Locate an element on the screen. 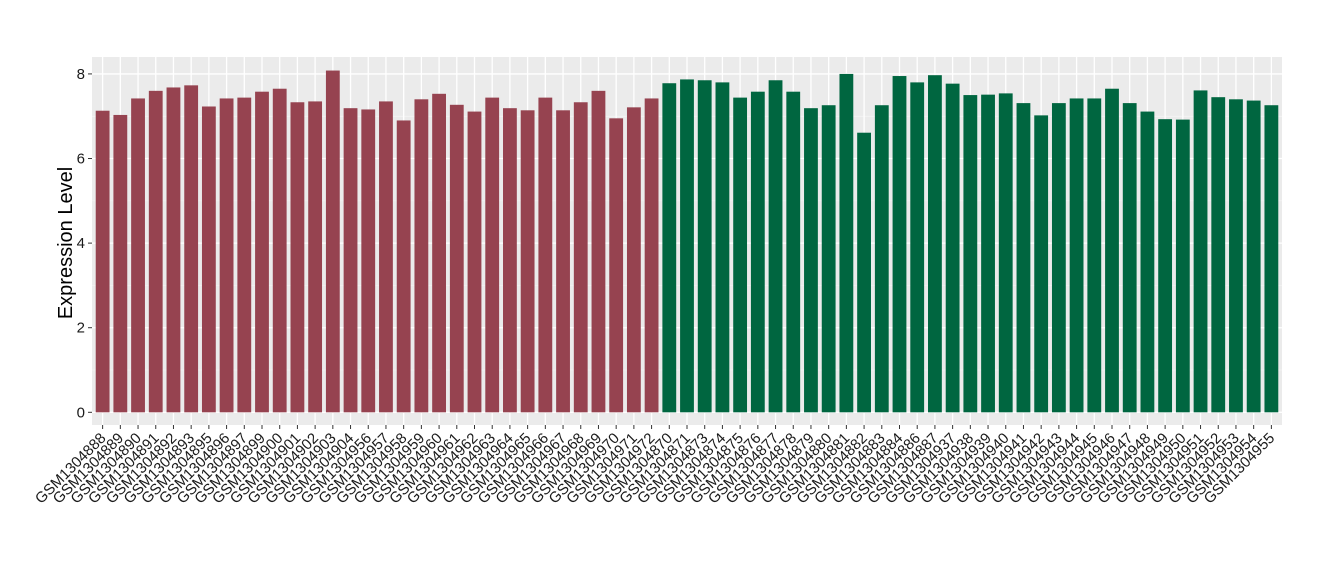  bar-GSM1304965 is located at coordinates (527, 261).